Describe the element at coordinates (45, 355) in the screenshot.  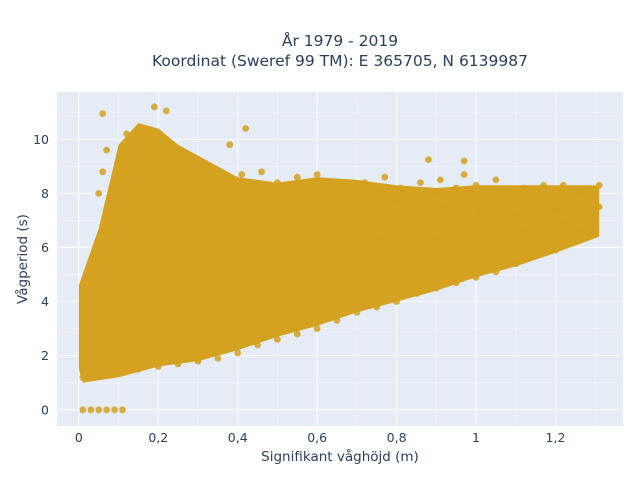
I see `y-tick-label: 2` at that location.